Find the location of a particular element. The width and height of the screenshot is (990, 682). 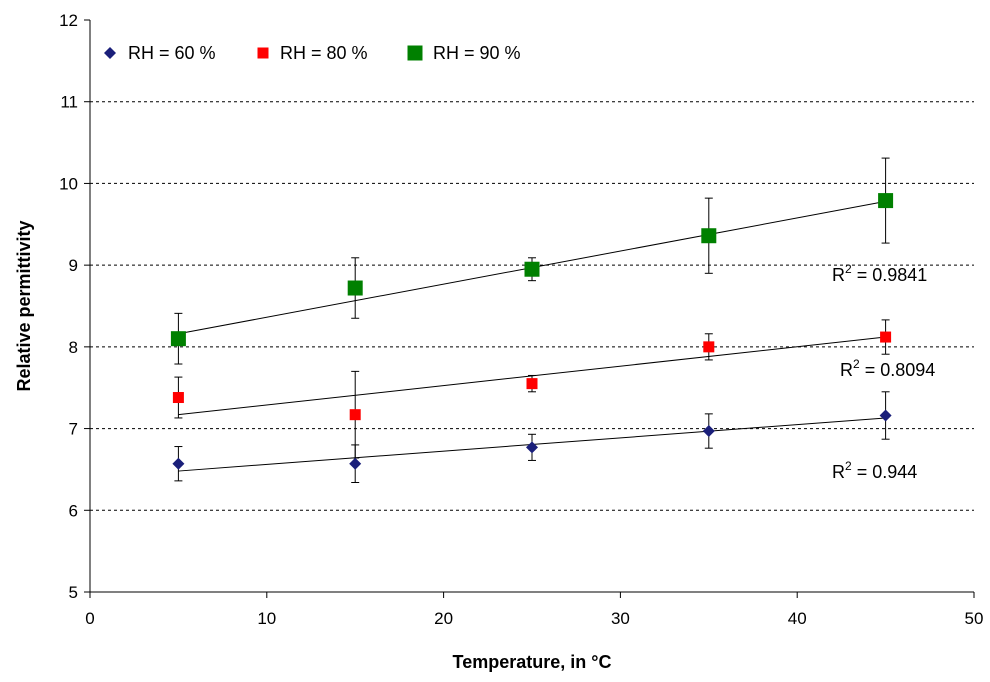

r2-label-series-2: R2 = 0.9841 is located at coordinates (879, 273).